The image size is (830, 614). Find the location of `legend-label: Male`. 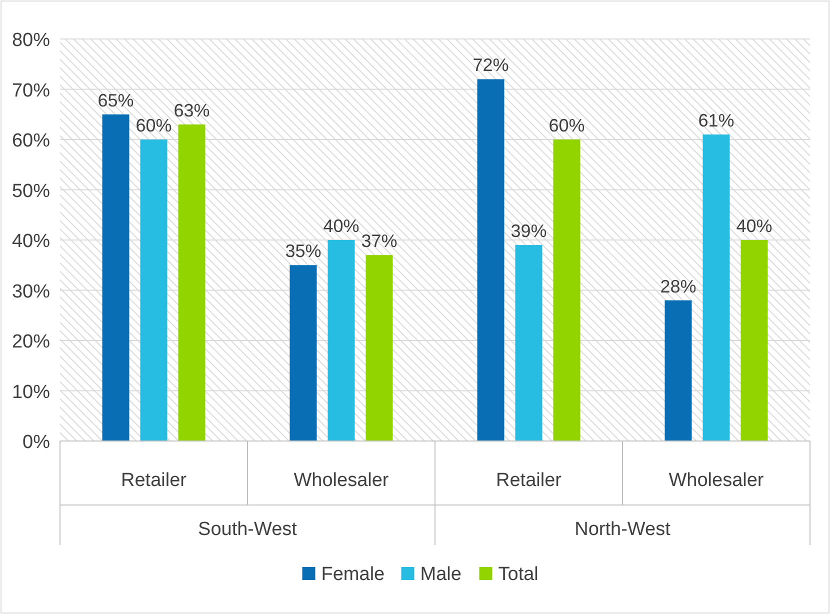

legend-label: Male is located at coordinates (441, 574).